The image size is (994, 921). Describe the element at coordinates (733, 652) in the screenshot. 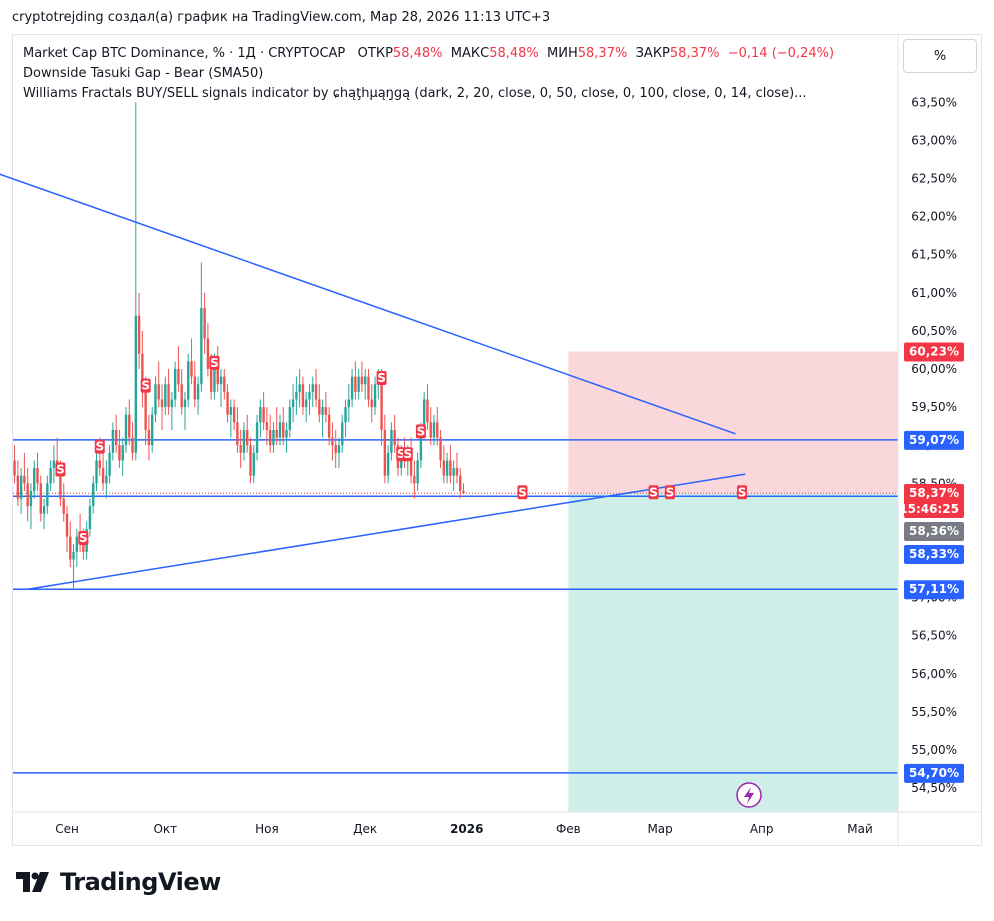

I see `take-profit-zone` at that location.